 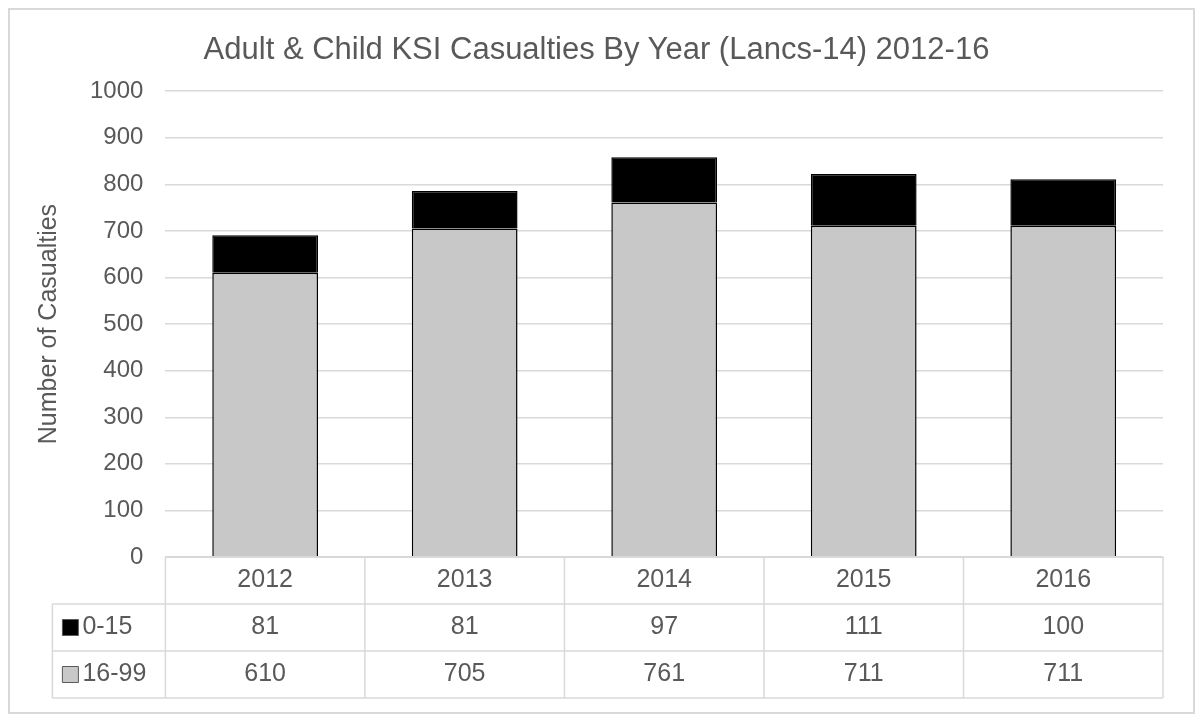 I want to click on x-tick-label: 2013, so click(x=464, y=578).